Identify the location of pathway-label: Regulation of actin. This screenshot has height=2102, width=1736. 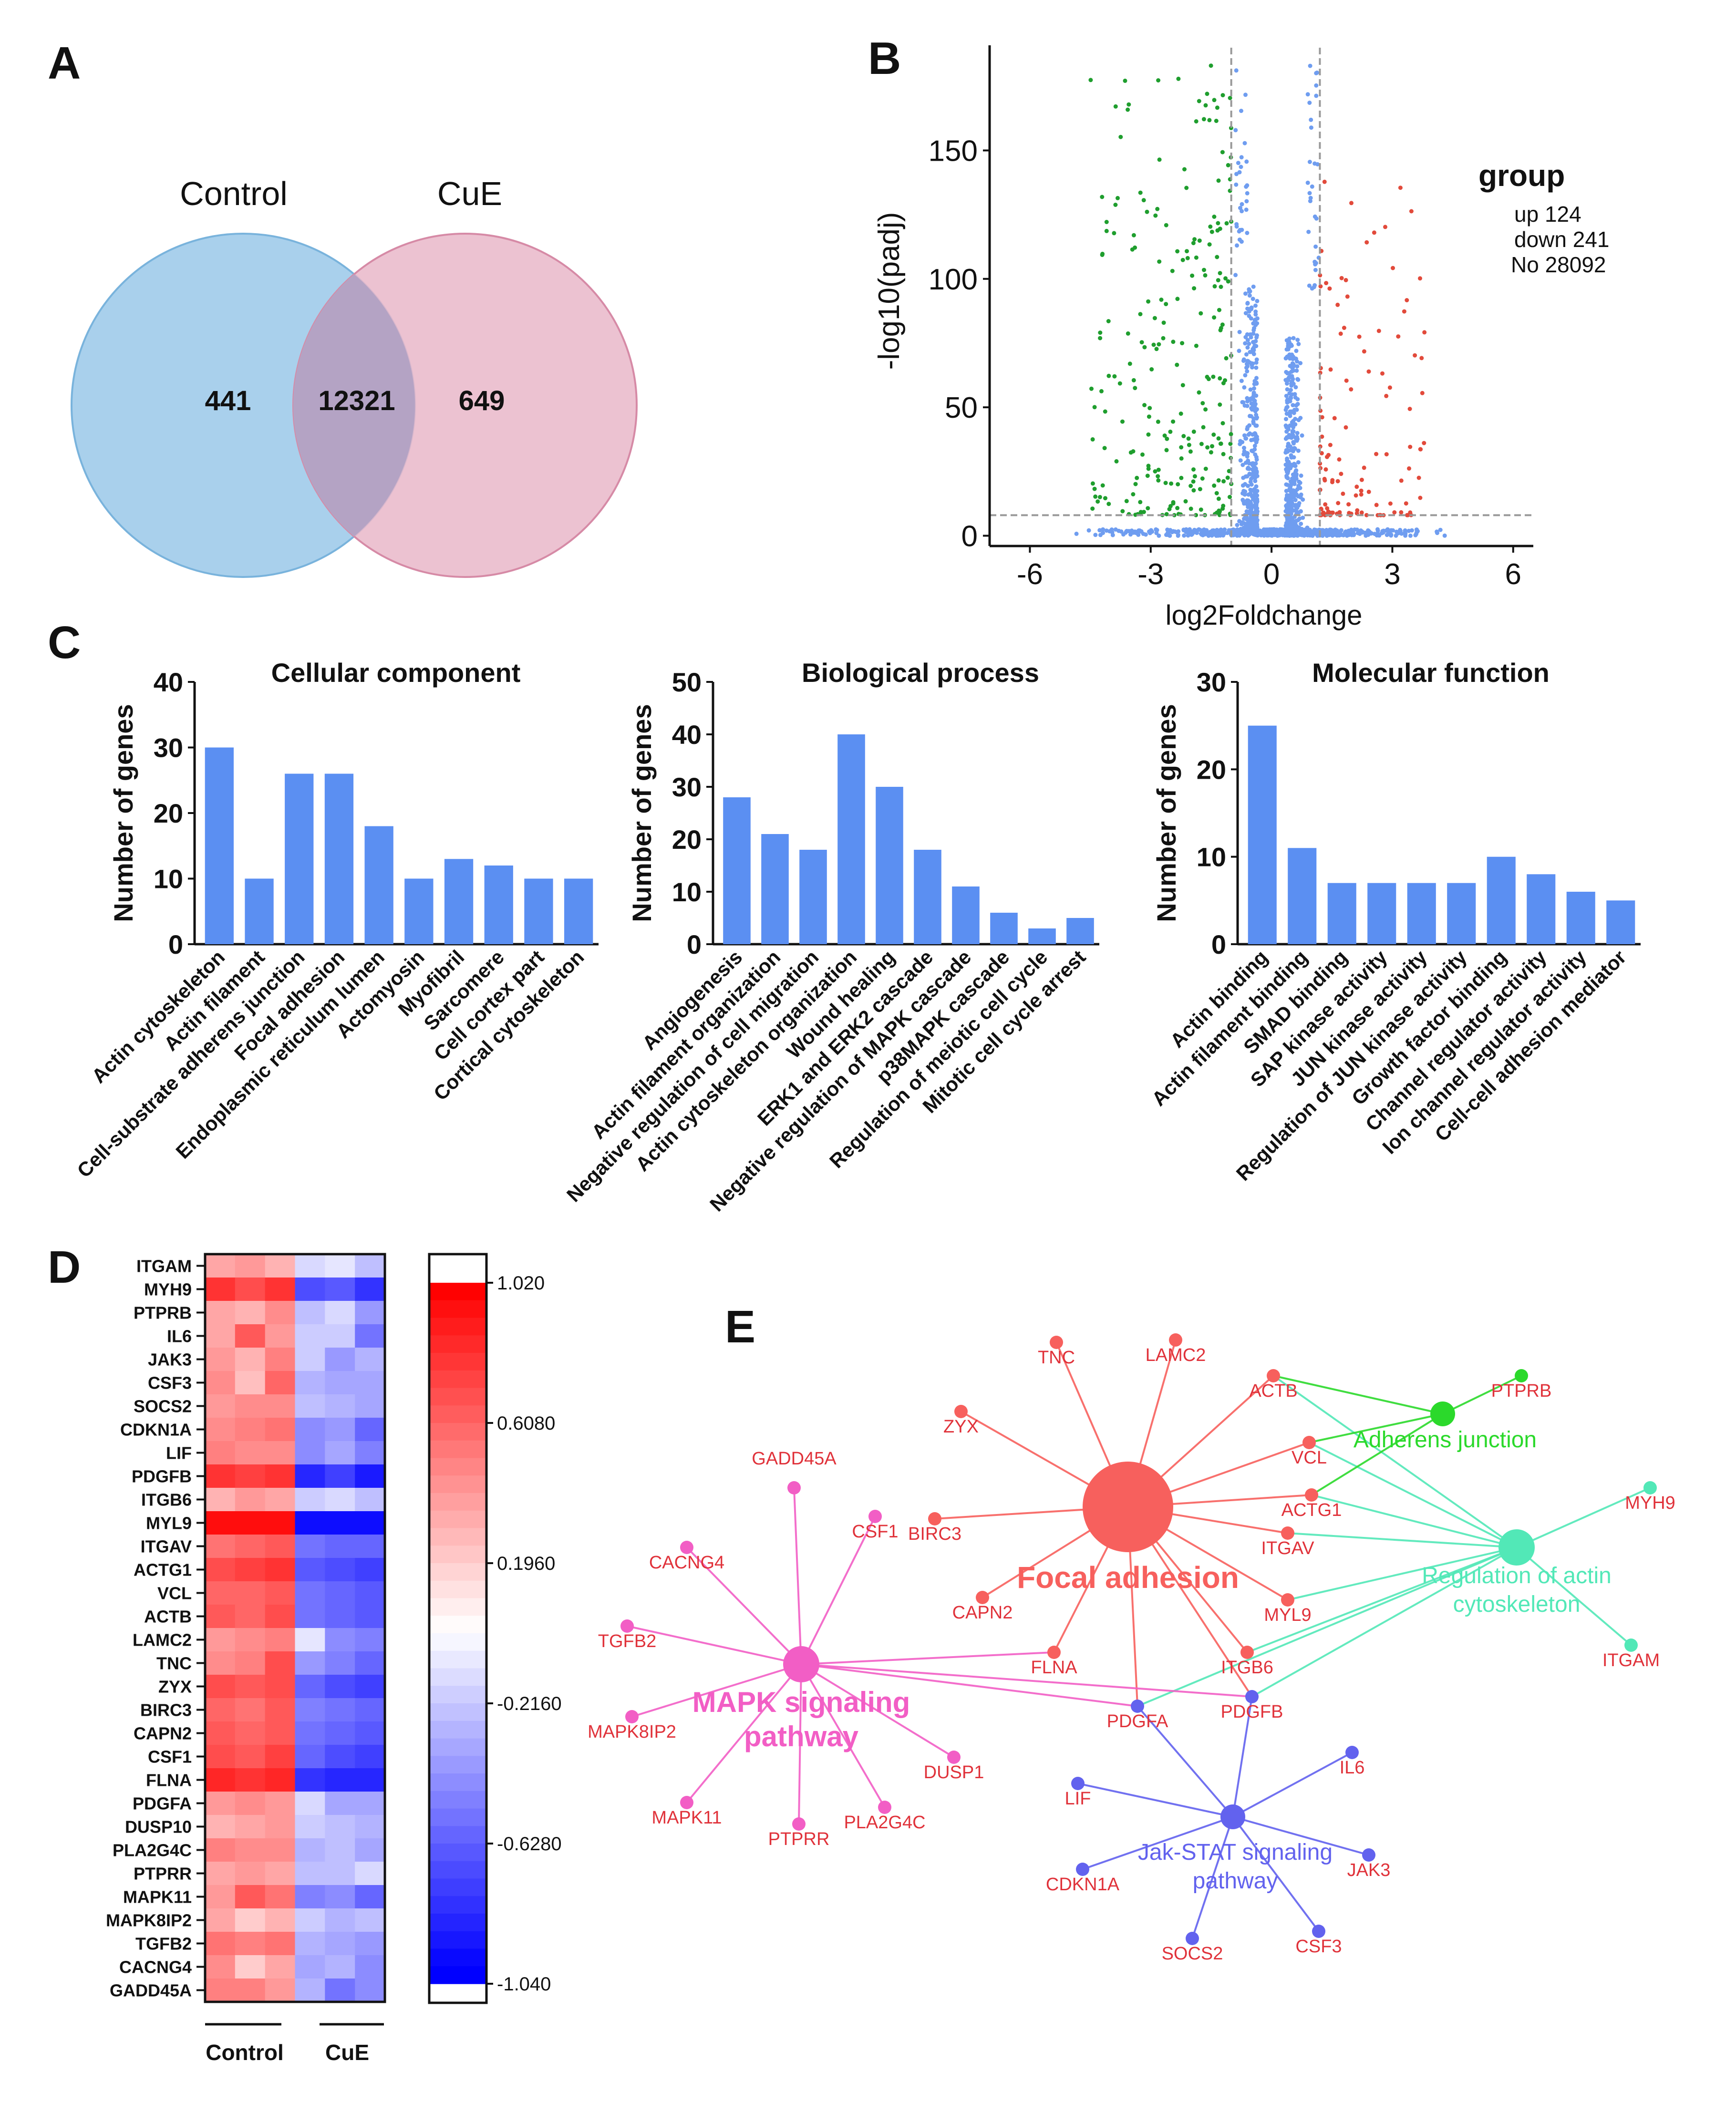
(1517, 1575).